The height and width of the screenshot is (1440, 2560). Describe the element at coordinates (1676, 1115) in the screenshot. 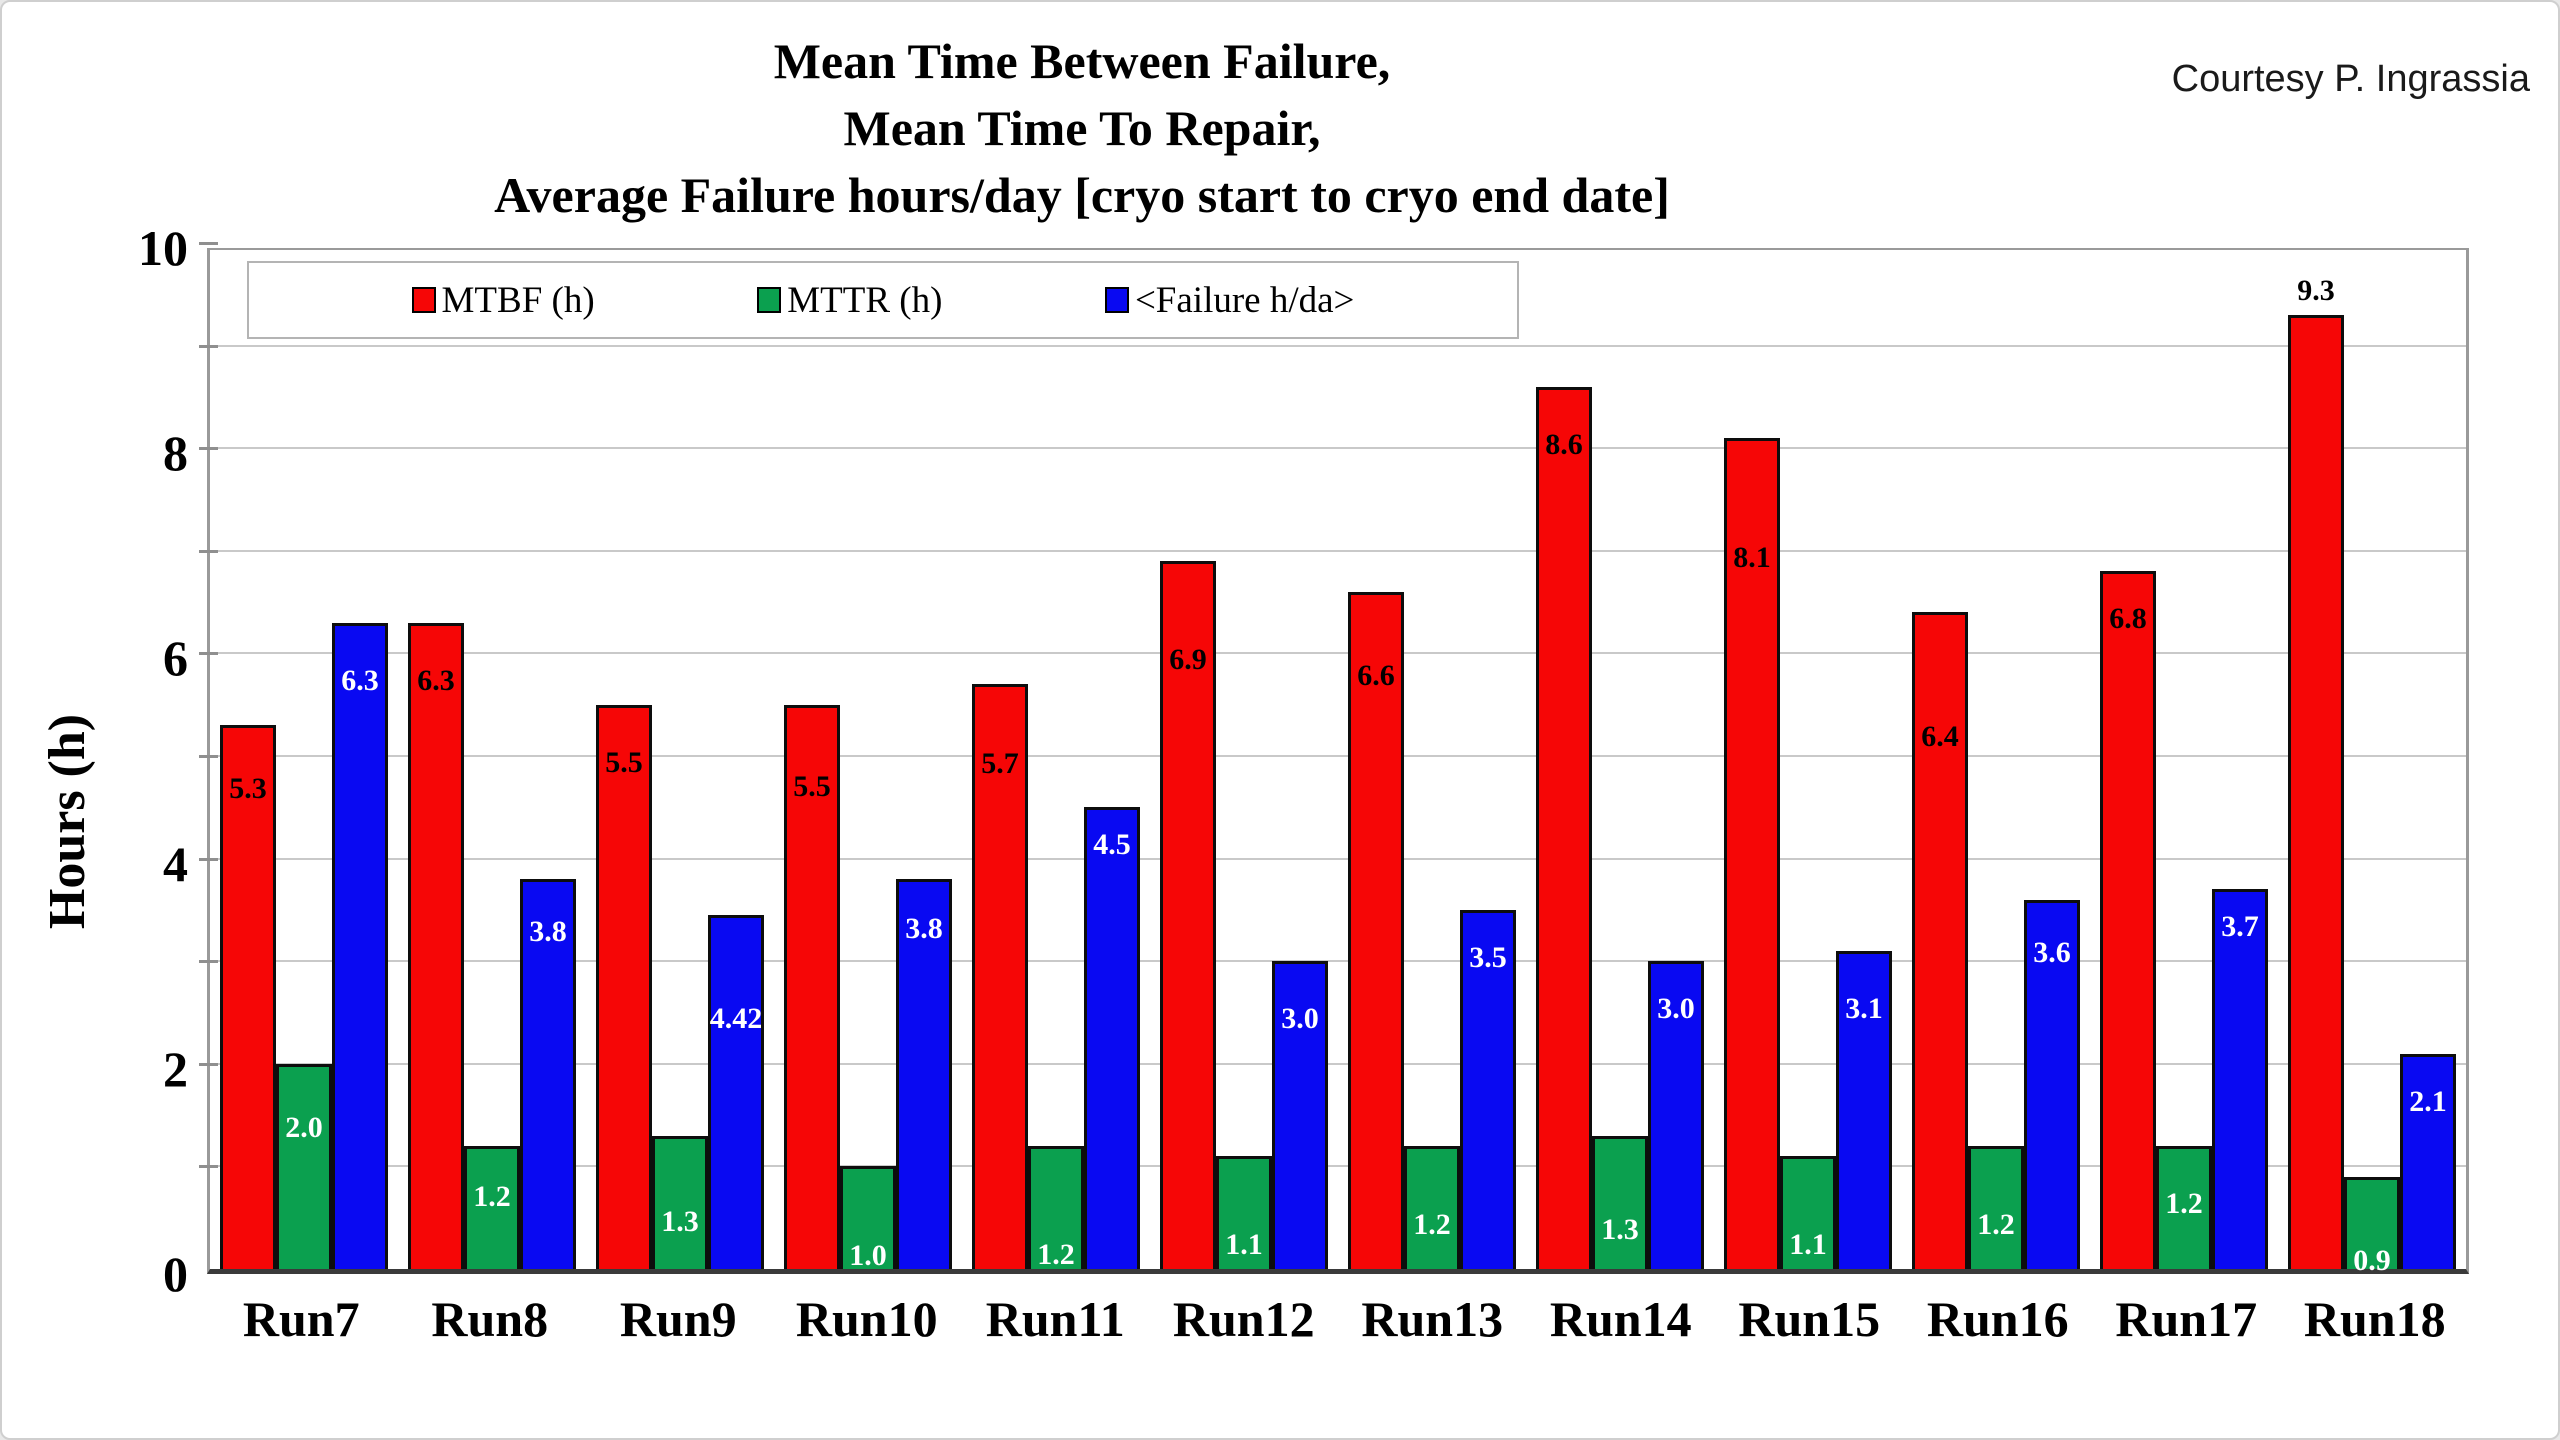

I see `bar-failurehda-run14: 3.0` at that location.